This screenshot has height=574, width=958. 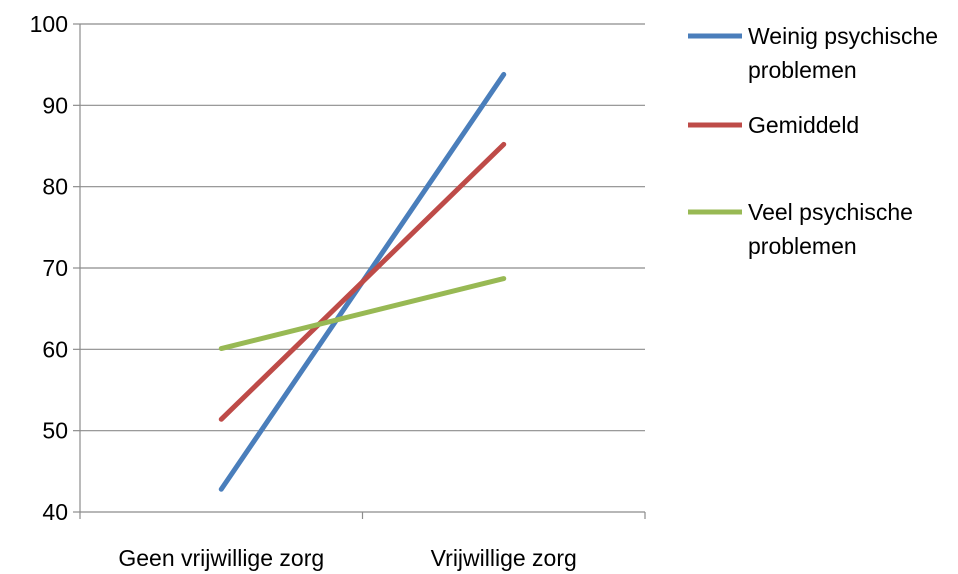 What do you see at coordinates (55, 512) in the screenshot?
I see `y-tick-label: 40` at bounding box center [55, 512].